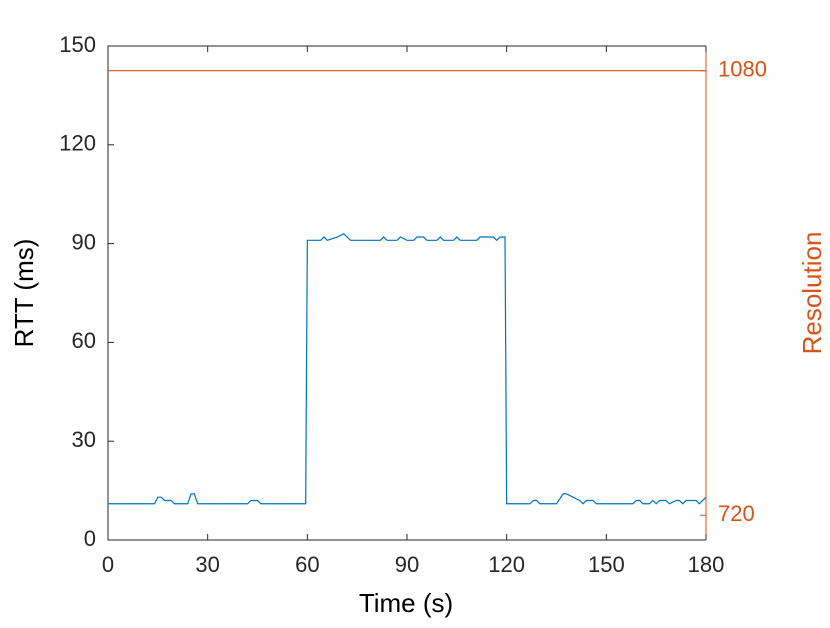 The width and height of the screenshot is (830, 628). What do you see at coordinates (407, 564) in the screenshot?
I see `x-tick-label: 90` at bounding box center [407, 564].